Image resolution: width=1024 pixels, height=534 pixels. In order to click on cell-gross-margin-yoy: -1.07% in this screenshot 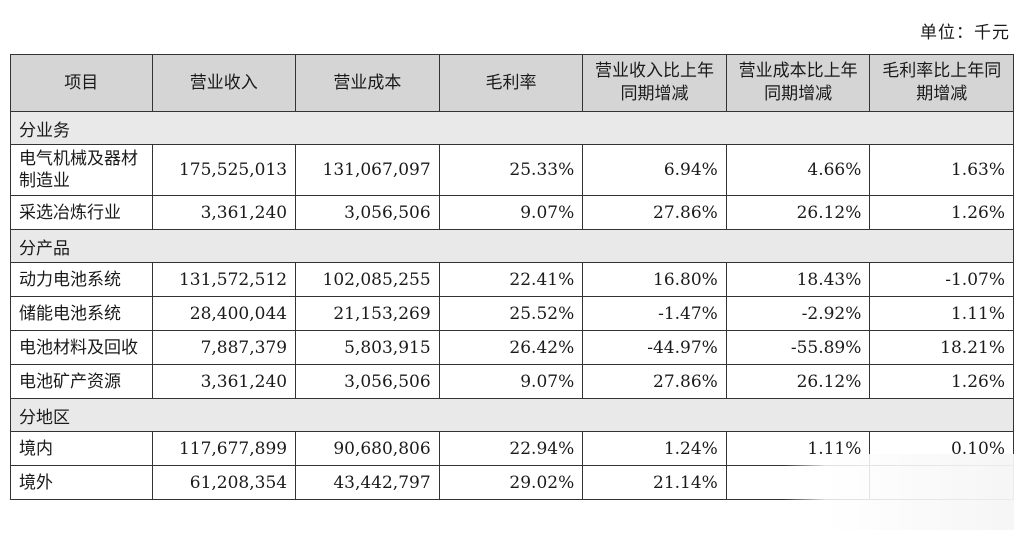, I will do `click(941, 279)`.